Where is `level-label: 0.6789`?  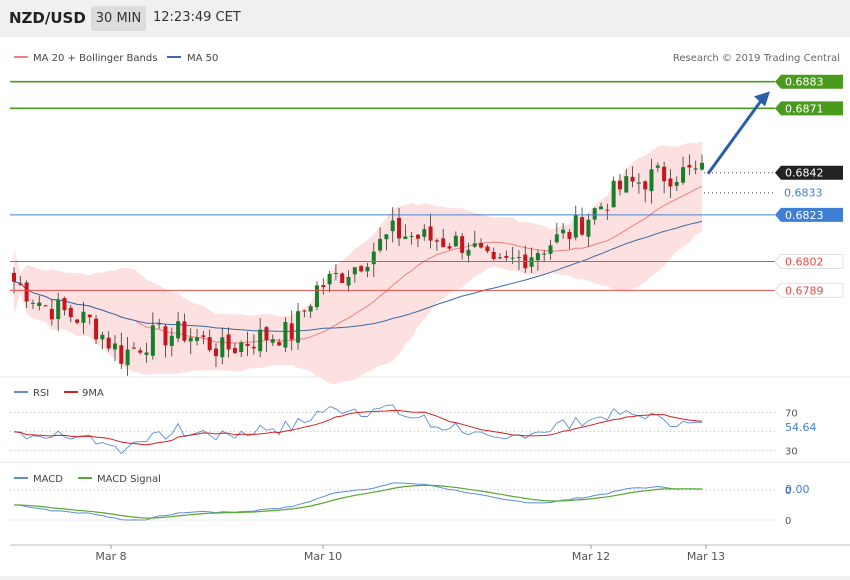 level-label: 0.6789 is located at coordinates (804, 290).